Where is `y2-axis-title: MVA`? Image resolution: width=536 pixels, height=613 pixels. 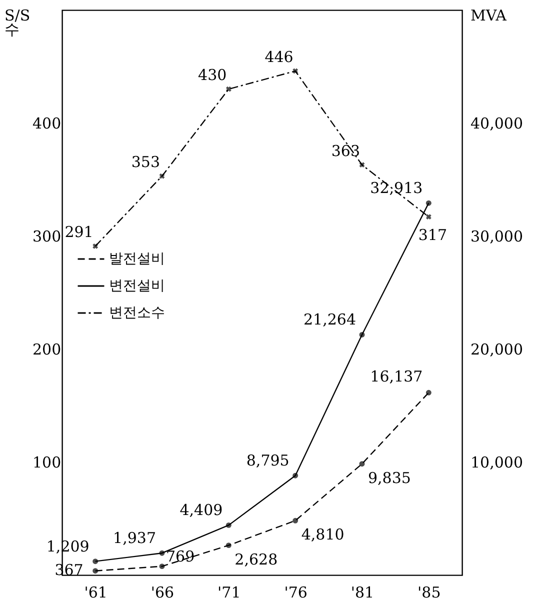
y2-axis-title: MVA is located at coordinates (488, 15).